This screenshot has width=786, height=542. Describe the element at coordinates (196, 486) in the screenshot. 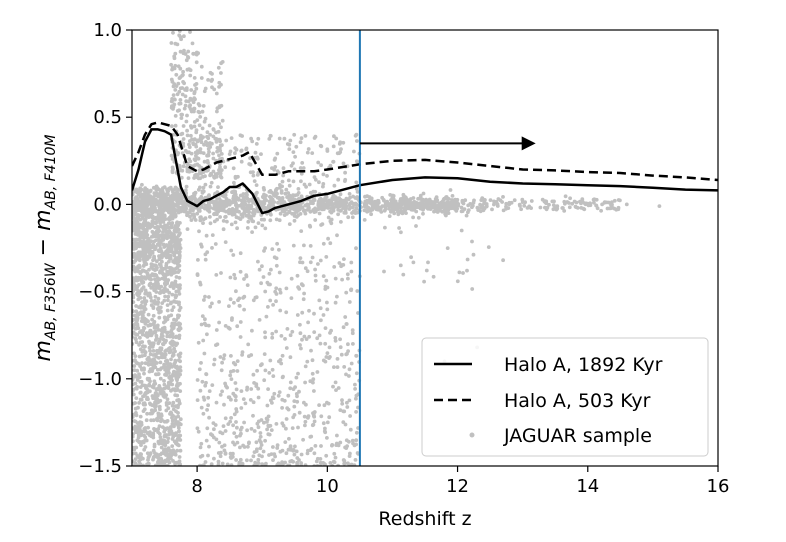

I see `x-tick-label: 8` at that location.